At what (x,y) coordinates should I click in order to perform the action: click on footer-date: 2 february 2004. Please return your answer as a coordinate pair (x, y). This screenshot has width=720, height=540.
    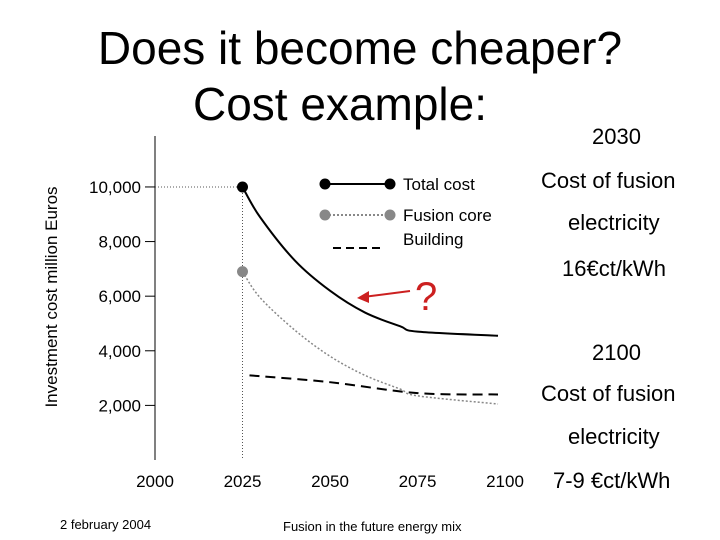
    Looking at the image, I should click on (106, 524).